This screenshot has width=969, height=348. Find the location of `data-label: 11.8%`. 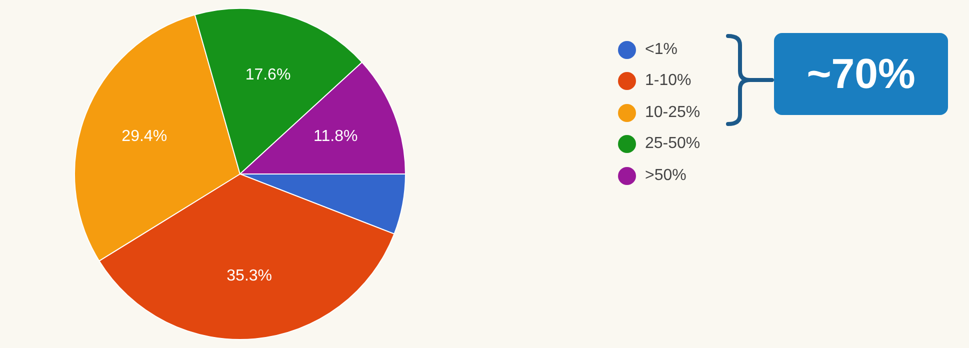

data-label: 11.8% is located at coordinates (336, 137).